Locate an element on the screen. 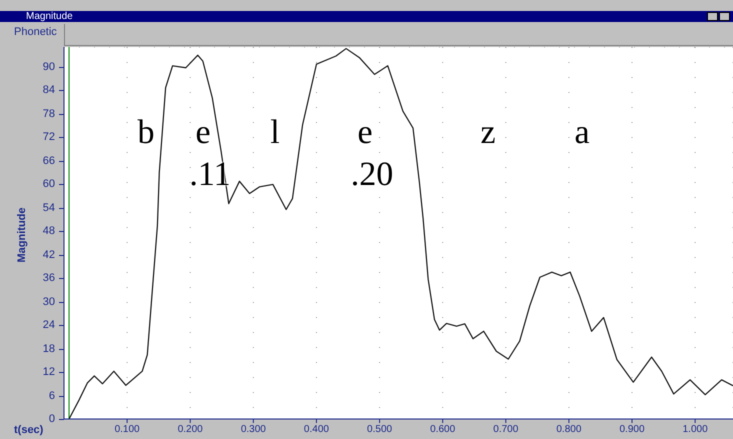  y-tick-label: 48 is located at coordinates (48, 231).